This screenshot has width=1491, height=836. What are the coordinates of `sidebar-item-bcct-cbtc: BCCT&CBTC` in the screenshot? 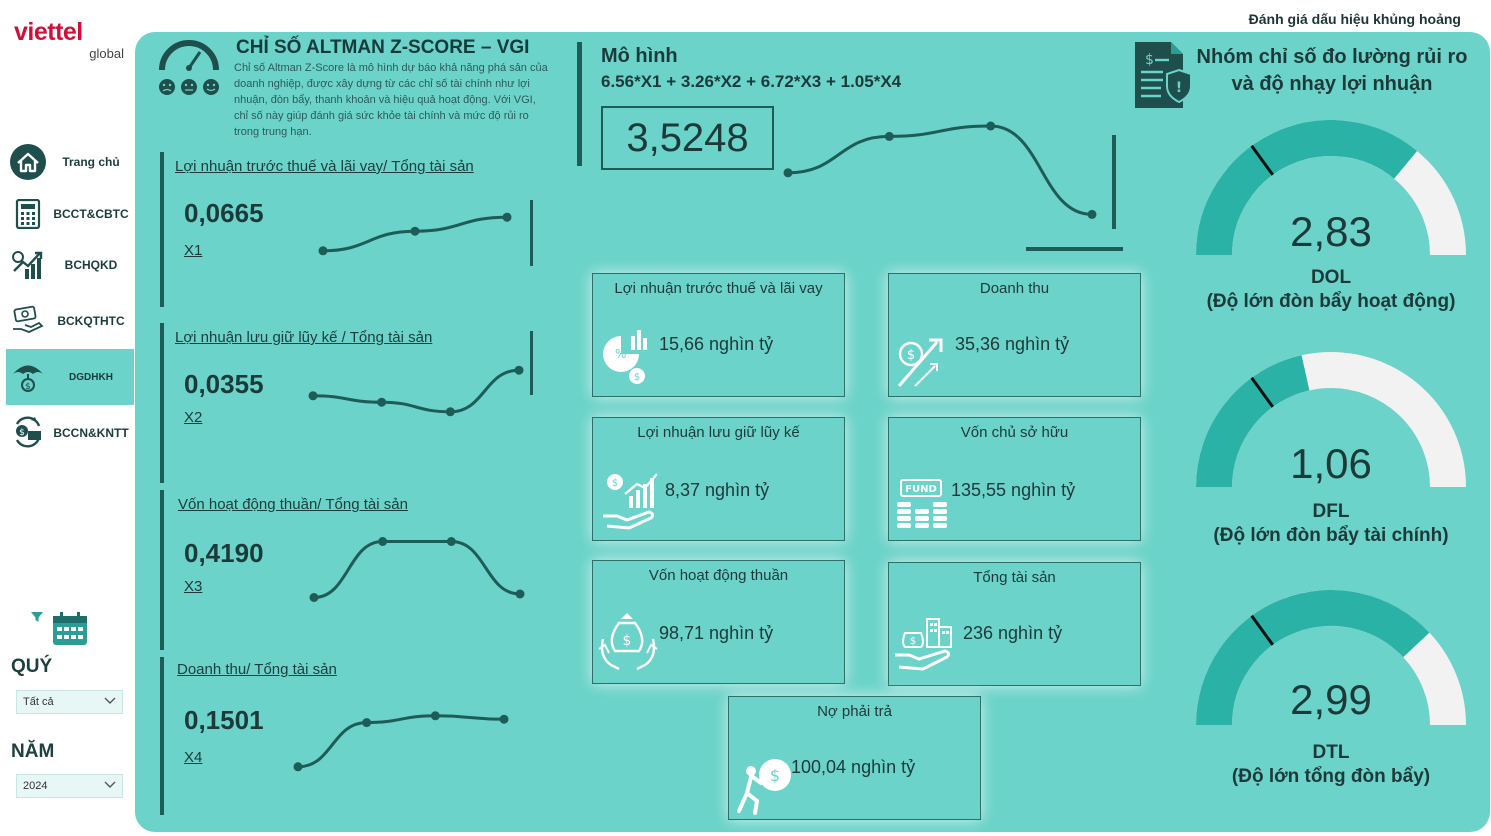 It's located at (70, 214).